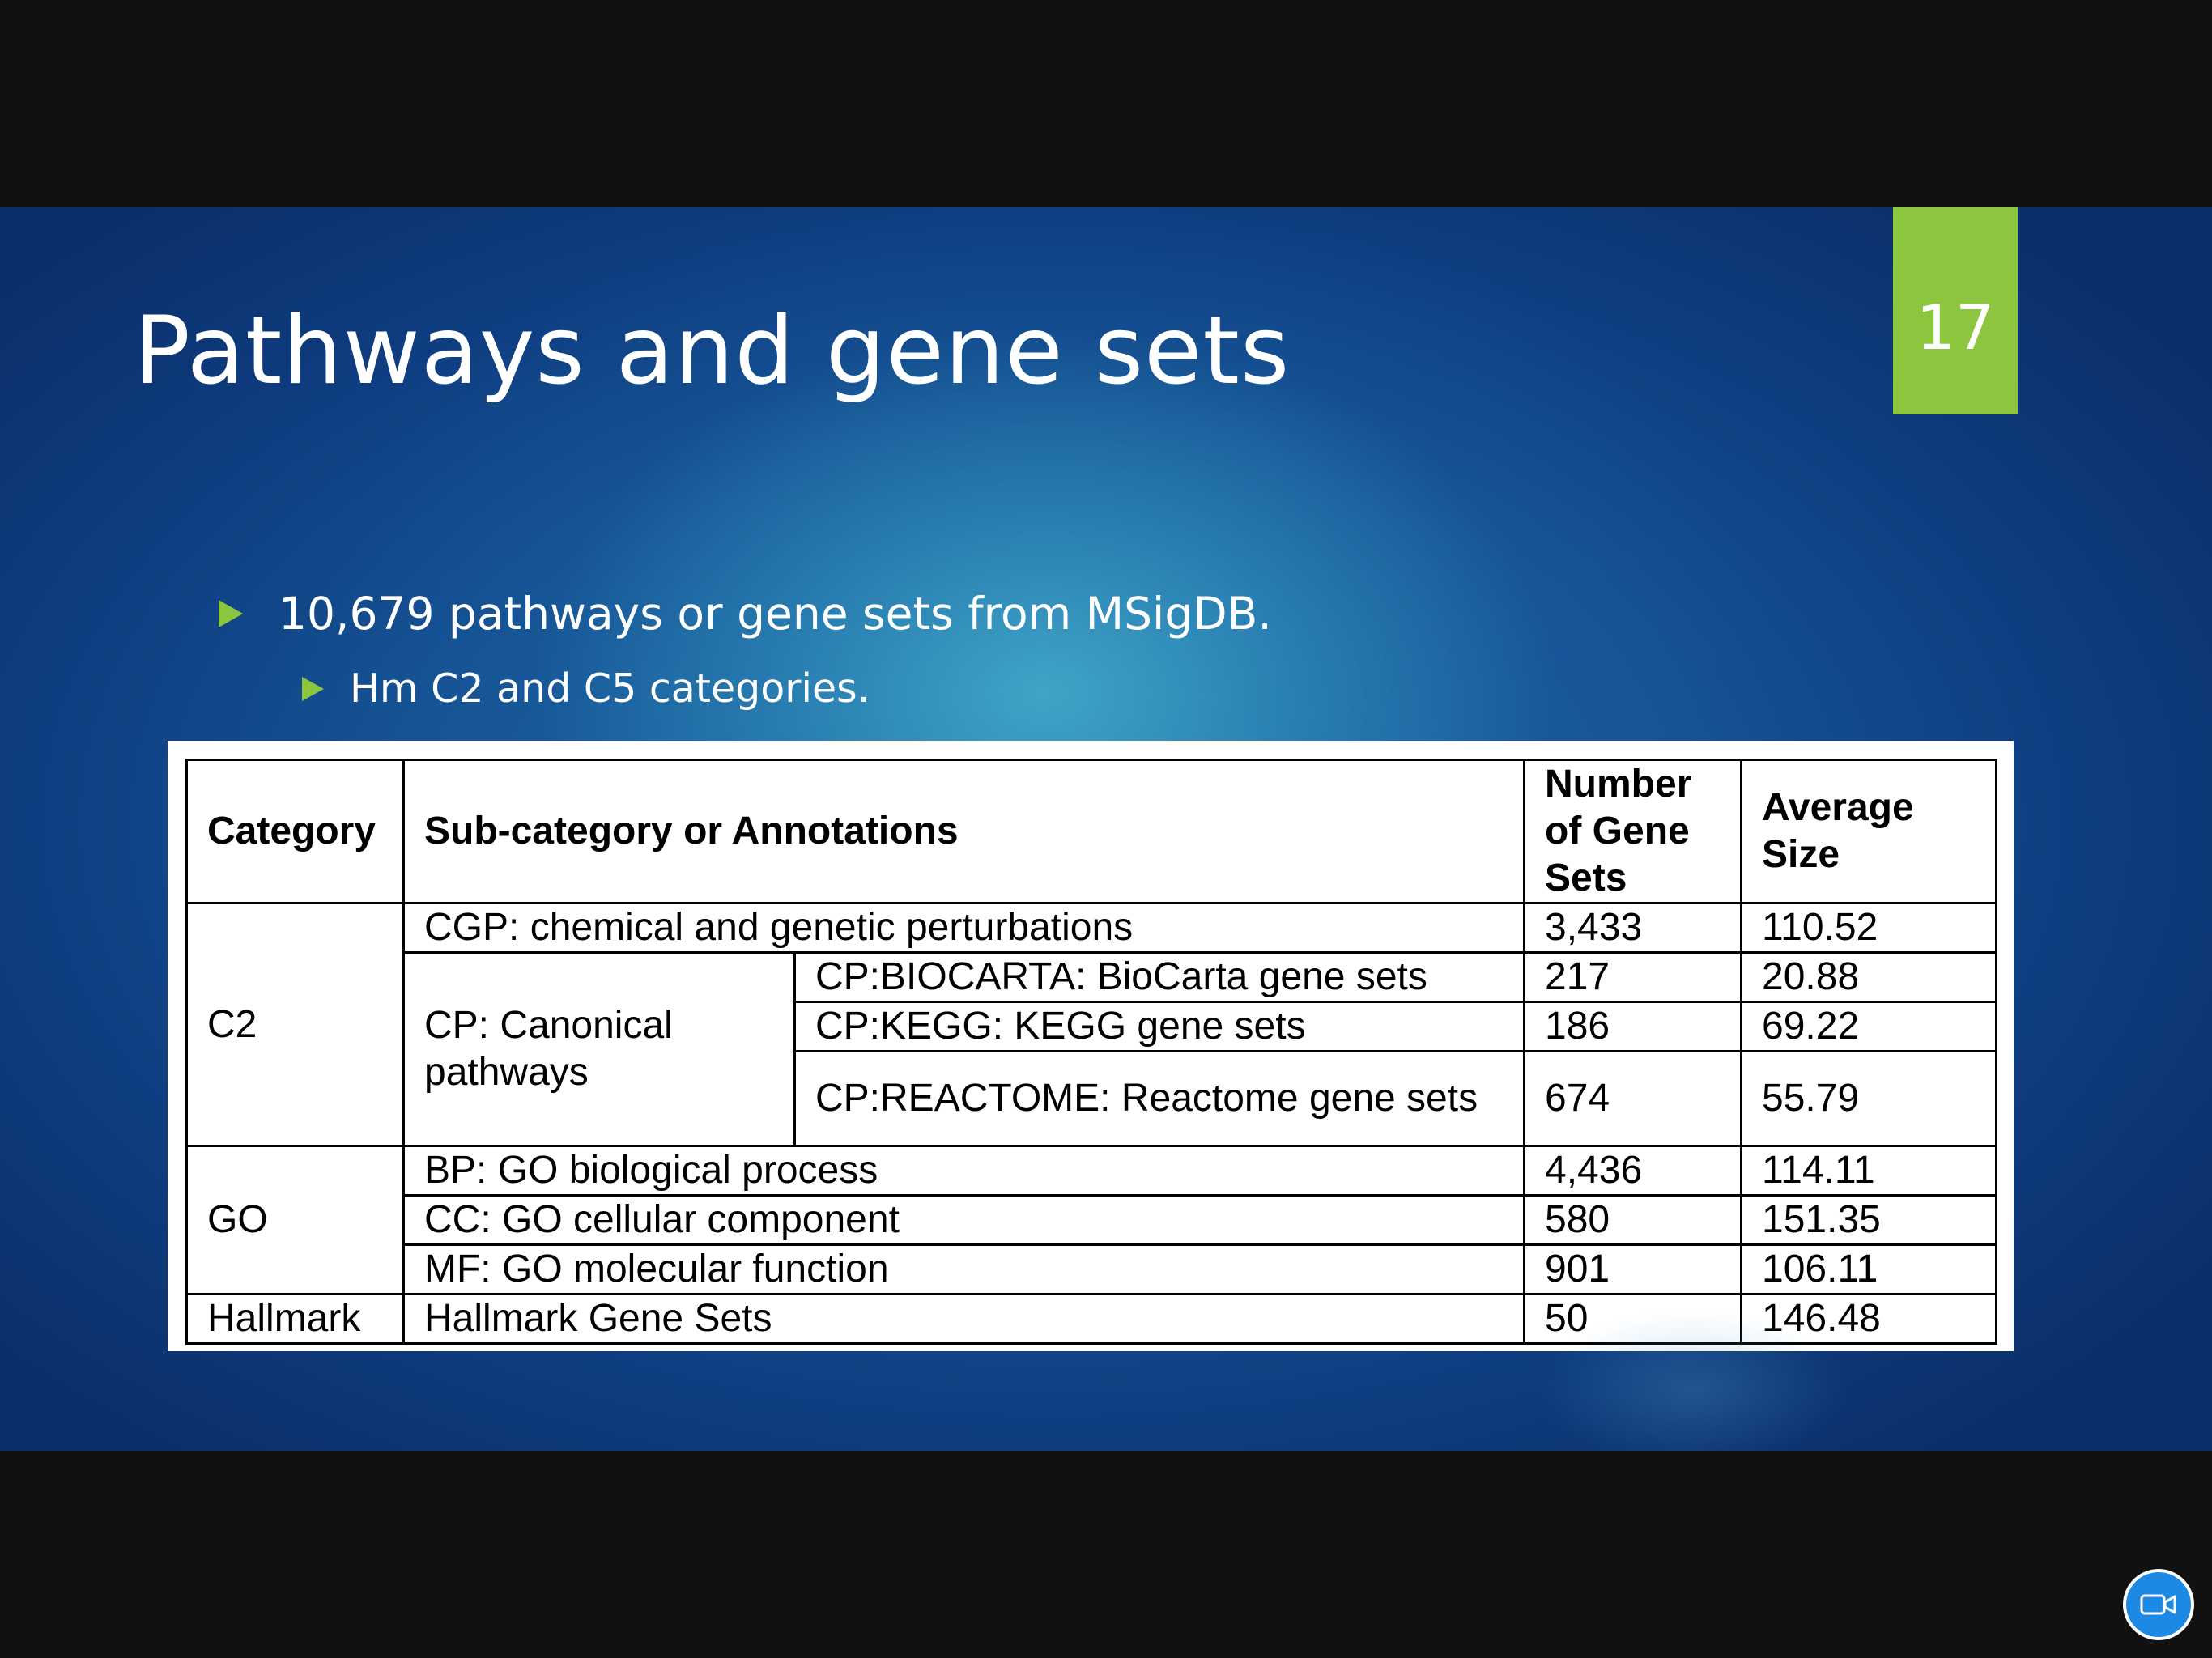 This screenshot has width=2212, height=1658. Describe the element at coordinates (1633, 977) in the screenshot. I see `number-cell: 217` at that location.